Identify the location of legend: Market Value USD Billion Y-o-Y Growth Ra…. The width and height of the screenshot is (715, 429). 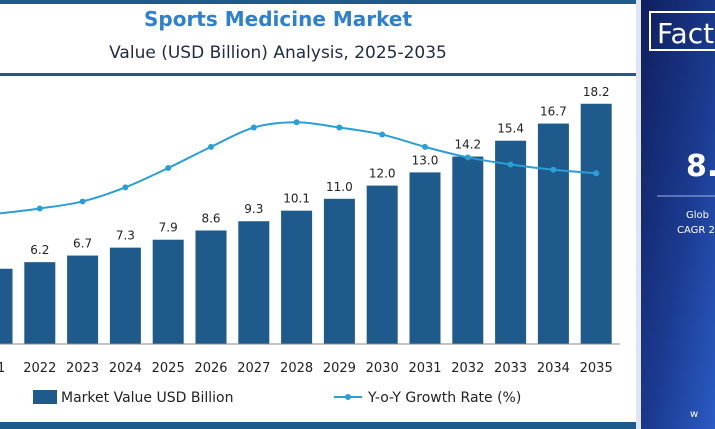
(277, 398).